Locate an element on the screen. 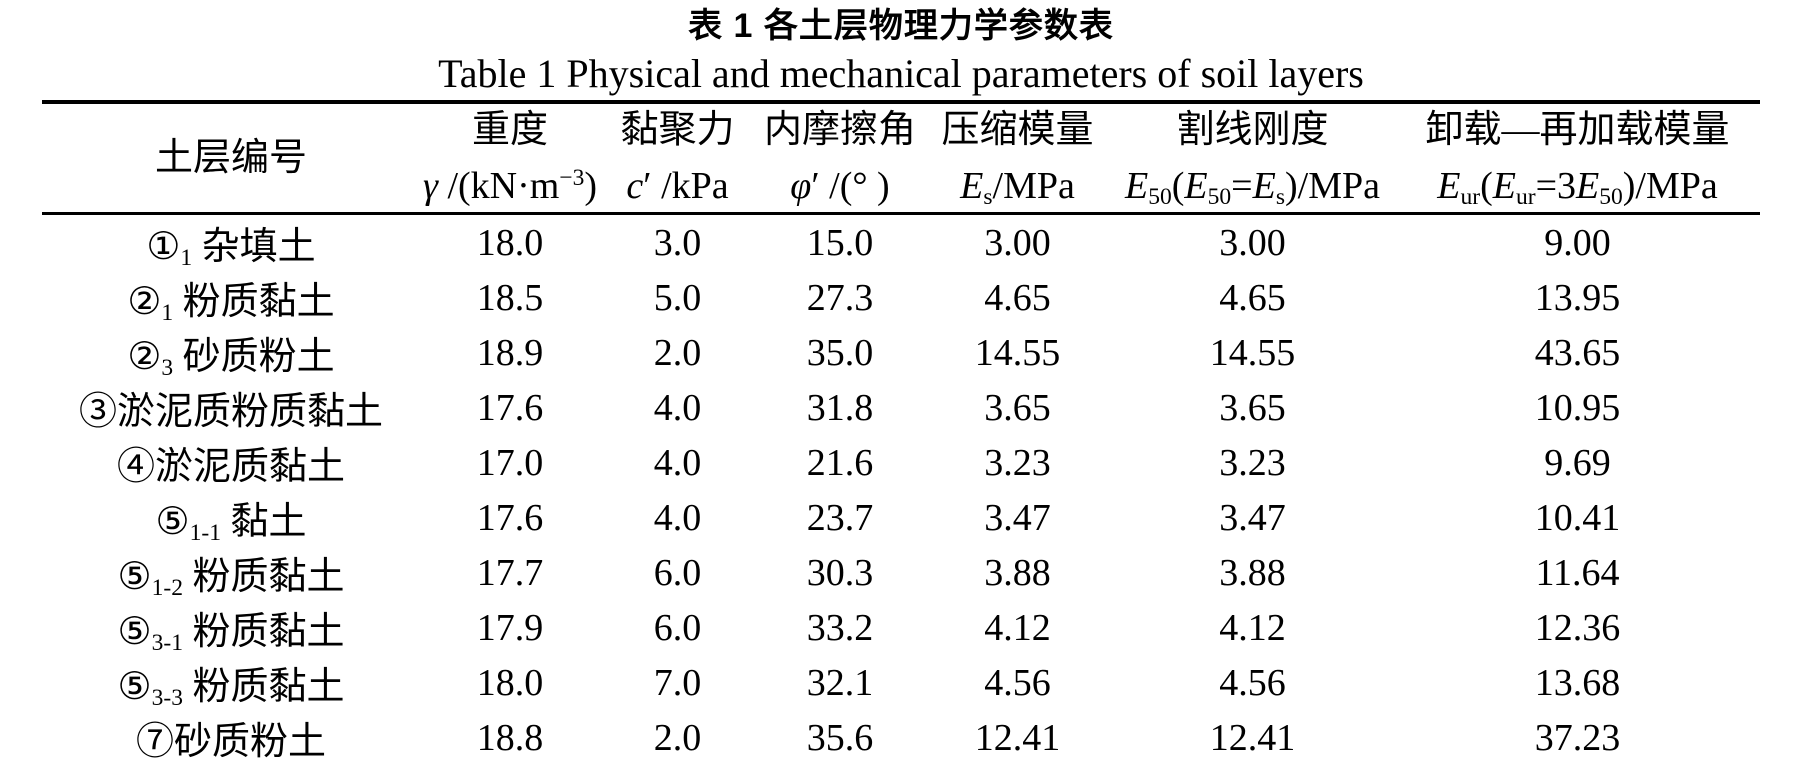 The width and height of the screenshot is (1802, 761). cell-unit-weight: 17.0 is located at coordinates (510, 462).